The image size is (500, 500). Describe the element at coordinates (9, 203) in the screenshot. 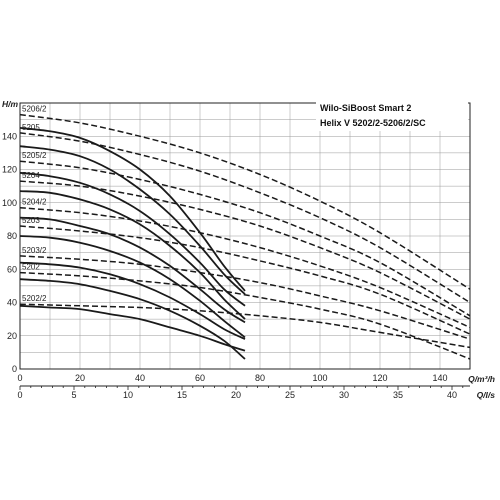

I see `y-tick-label: 100` at that location.